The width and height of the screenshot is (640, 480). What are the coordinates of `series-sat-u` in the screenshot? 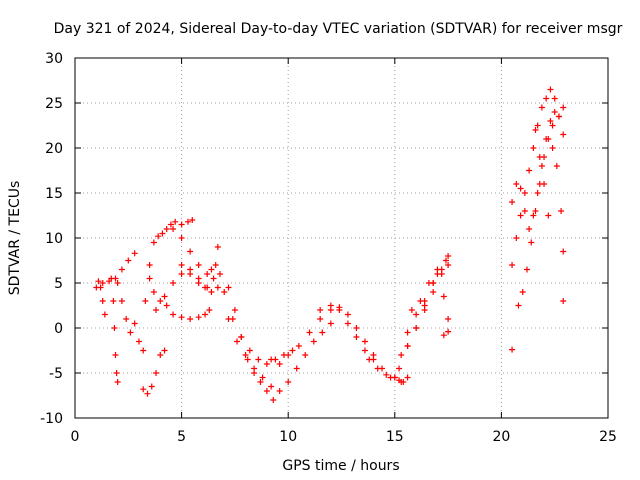 It's located at (446, 333).